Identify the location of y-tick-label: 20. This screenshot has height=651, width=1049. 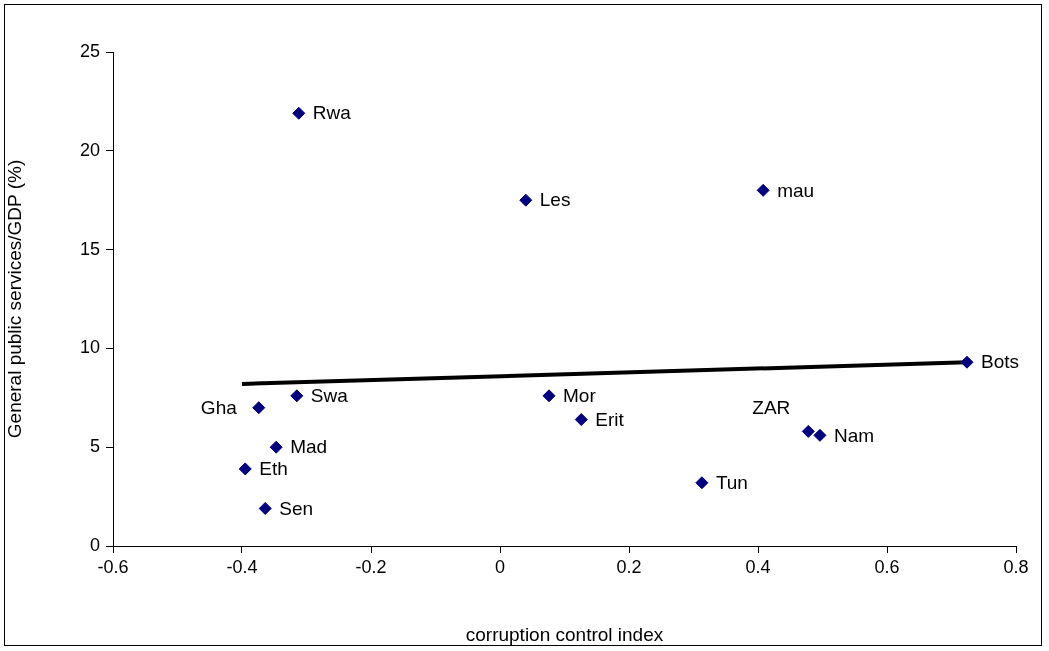
(89, 149).